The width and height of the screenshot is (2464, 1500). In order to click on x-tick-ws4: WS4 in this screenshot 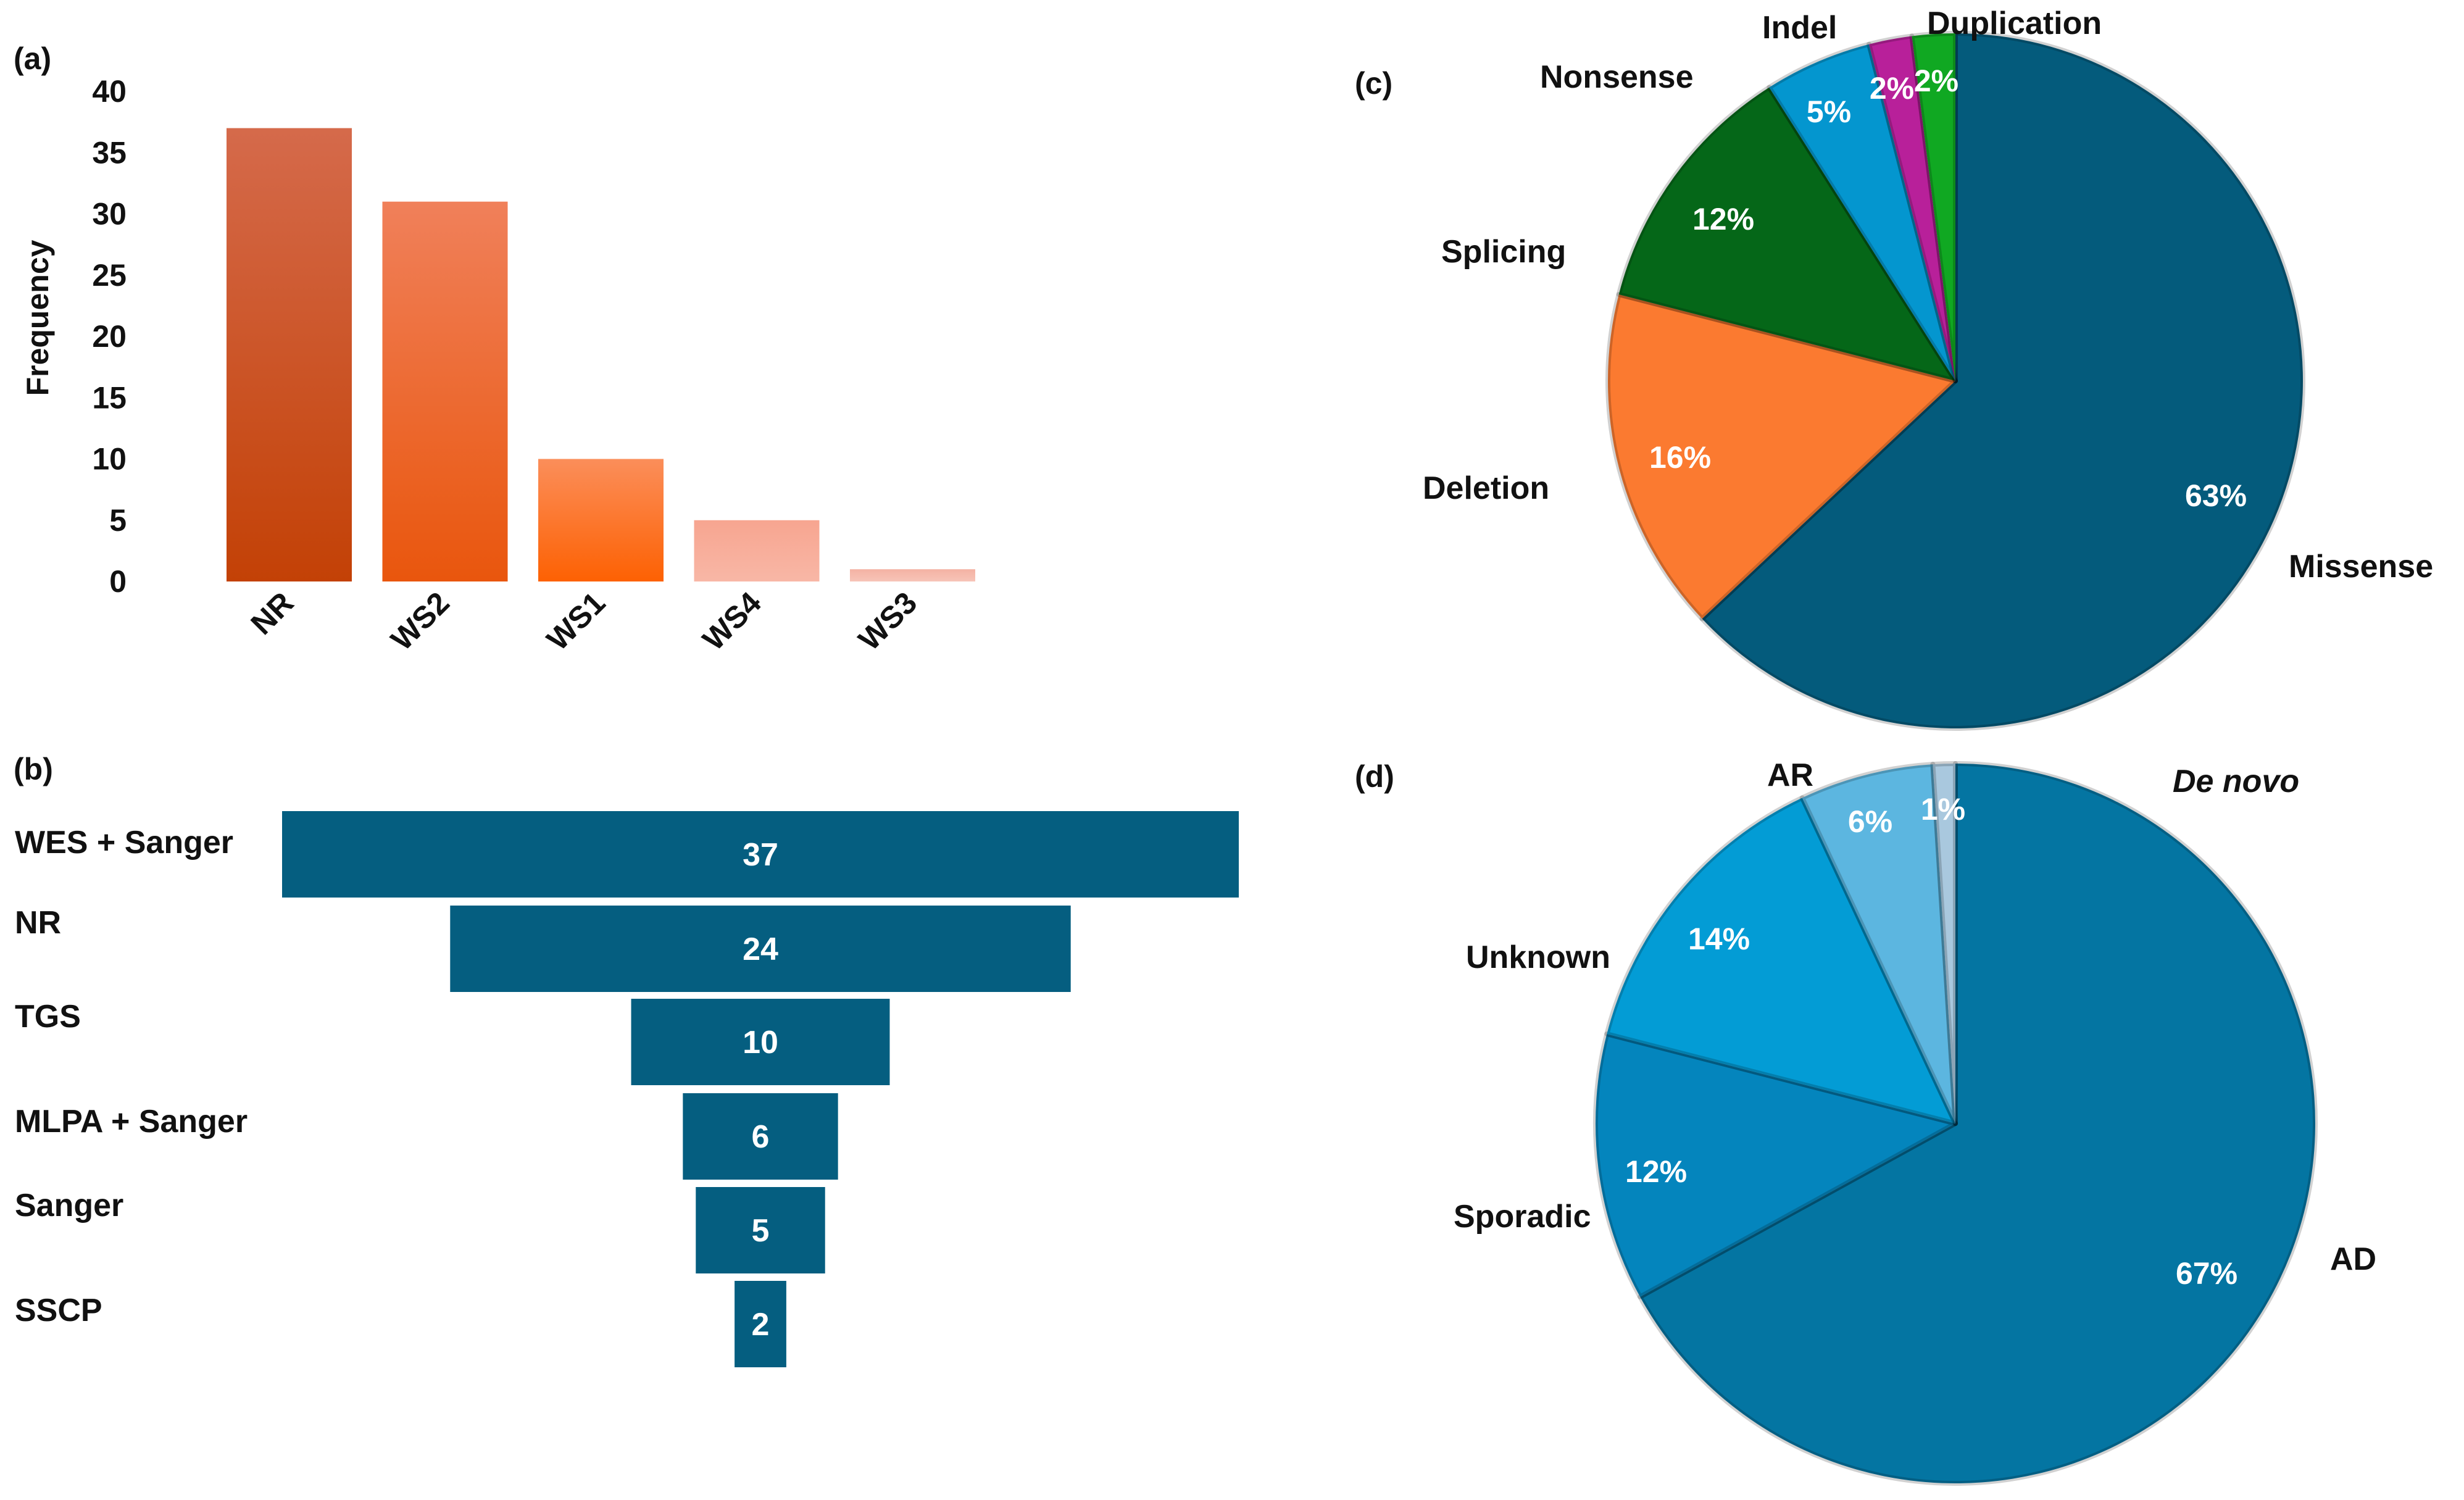, I will do `click(732, 621)`.